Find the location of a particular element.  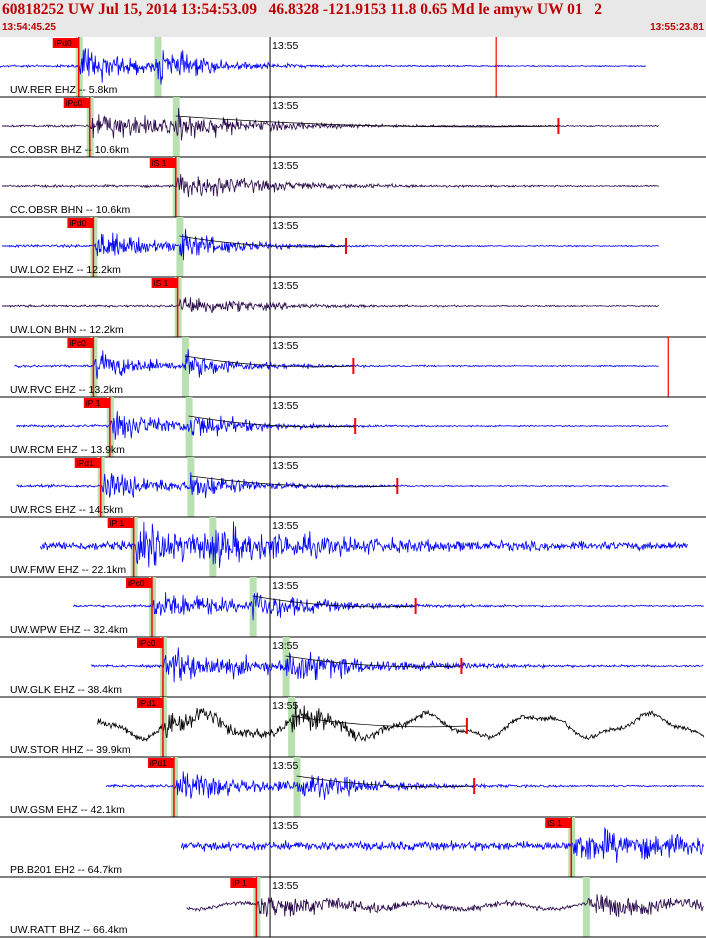

station-label: UW.FMW EHZ -- 22.1km is located at coordinates (68, 570).